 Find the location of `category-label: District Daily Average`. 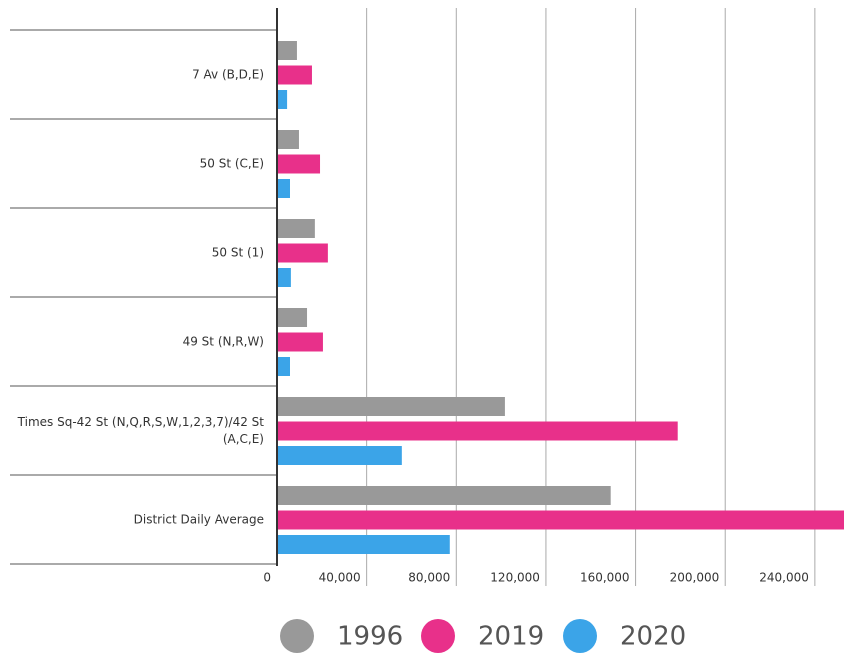

category-label: District Daily Average is located at coordinates (198, 519).